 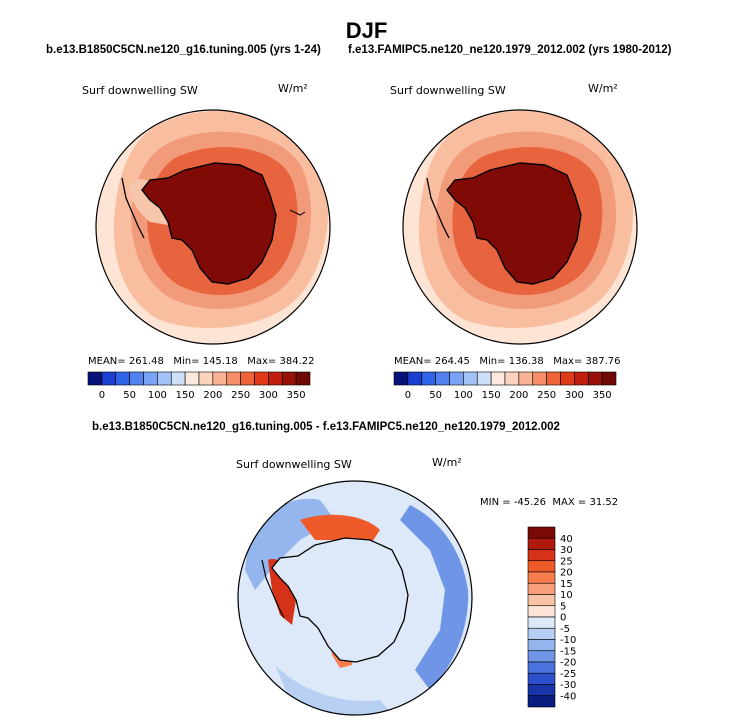 I want to click on diff-colorbar-tick-label: 0, so click(x=563, y=618).